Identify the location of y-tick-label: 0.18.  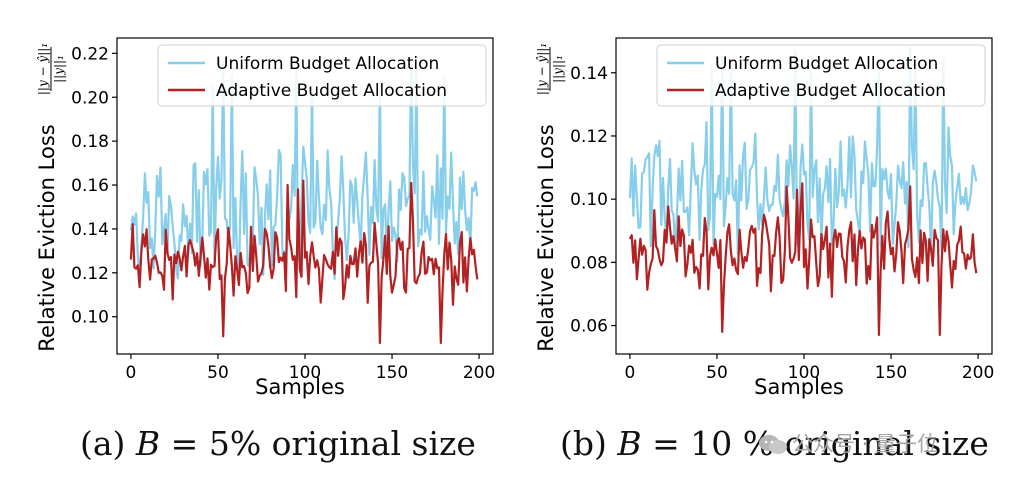
(90, 142).